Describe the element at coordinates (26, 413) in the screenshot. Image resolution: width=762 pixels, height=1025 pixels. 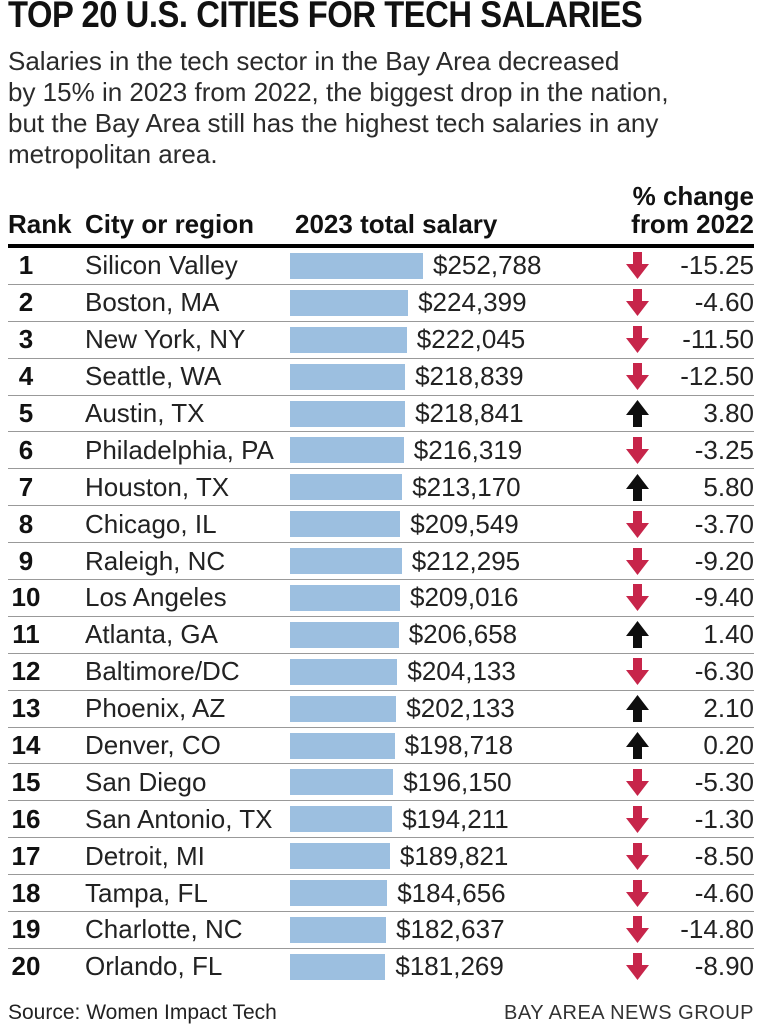
I see `rank-cell: 5` at that location.